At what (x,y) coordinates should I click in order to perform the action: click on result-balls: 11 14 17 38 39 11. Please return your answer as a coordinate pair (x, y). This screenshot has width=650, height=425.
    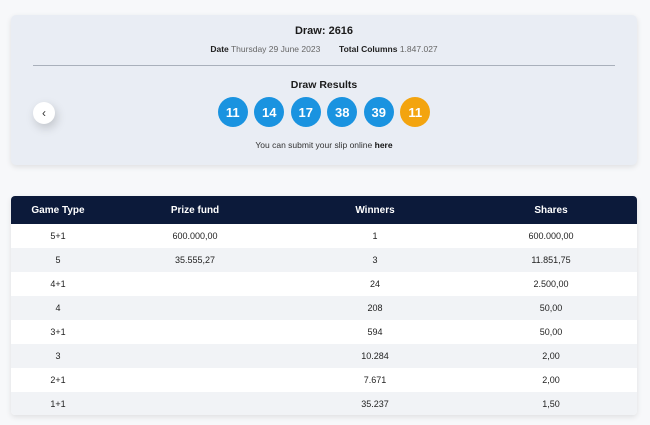
    Looking at the image, I should click on (324, 112).